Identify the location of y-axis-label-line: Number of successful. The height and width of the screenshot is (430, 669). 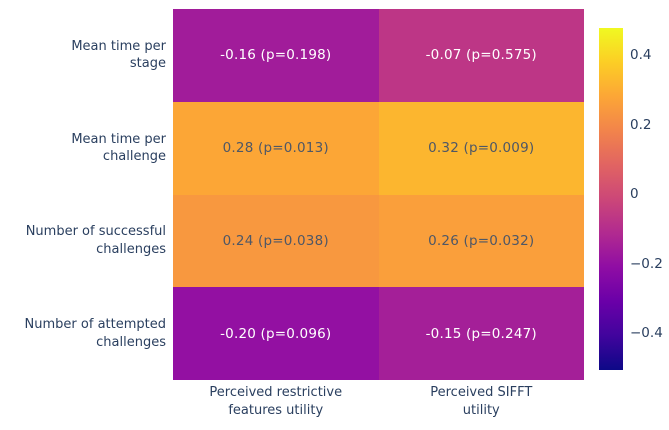
(95, 232).